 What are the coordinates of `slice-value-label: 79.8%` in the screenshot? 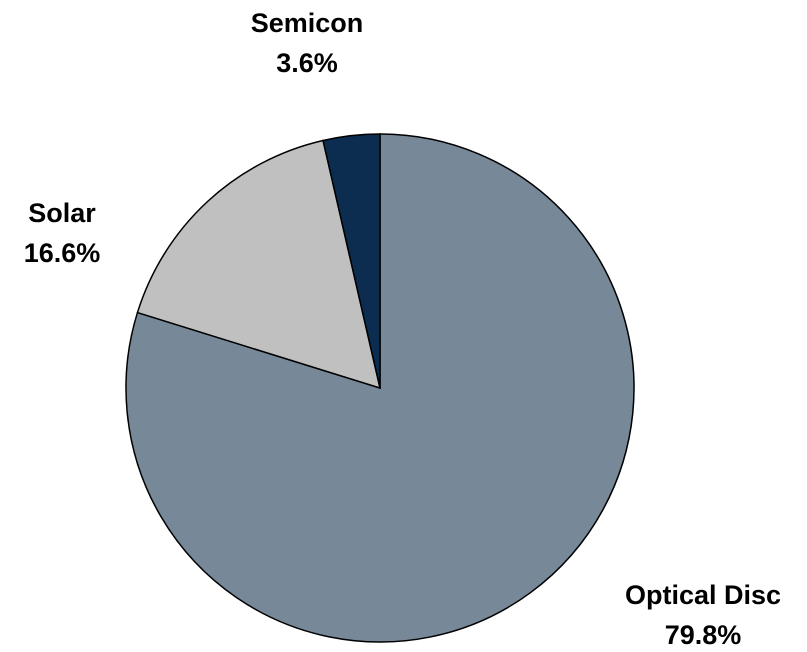 It's located at (703, 635).